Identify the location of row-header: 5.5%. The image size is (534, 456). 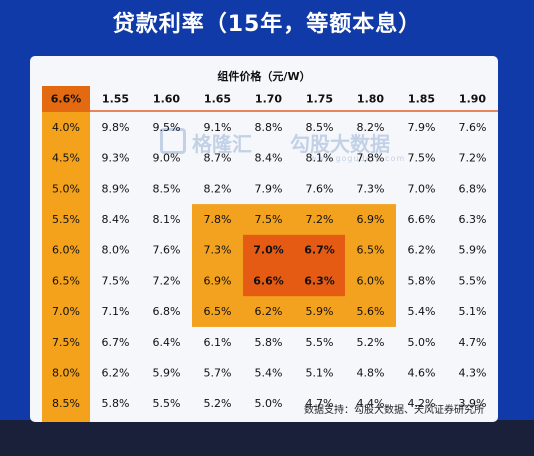
(66, 219).